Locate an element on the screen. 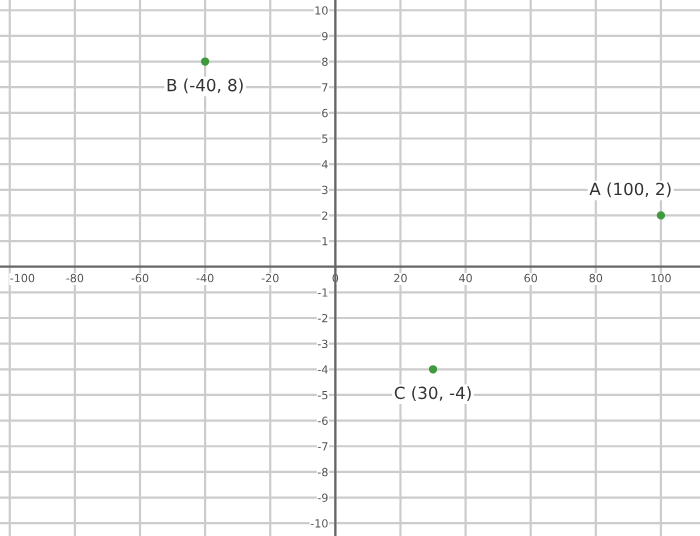  annotation: C (30, -4) is located at coordinates (432, 394).